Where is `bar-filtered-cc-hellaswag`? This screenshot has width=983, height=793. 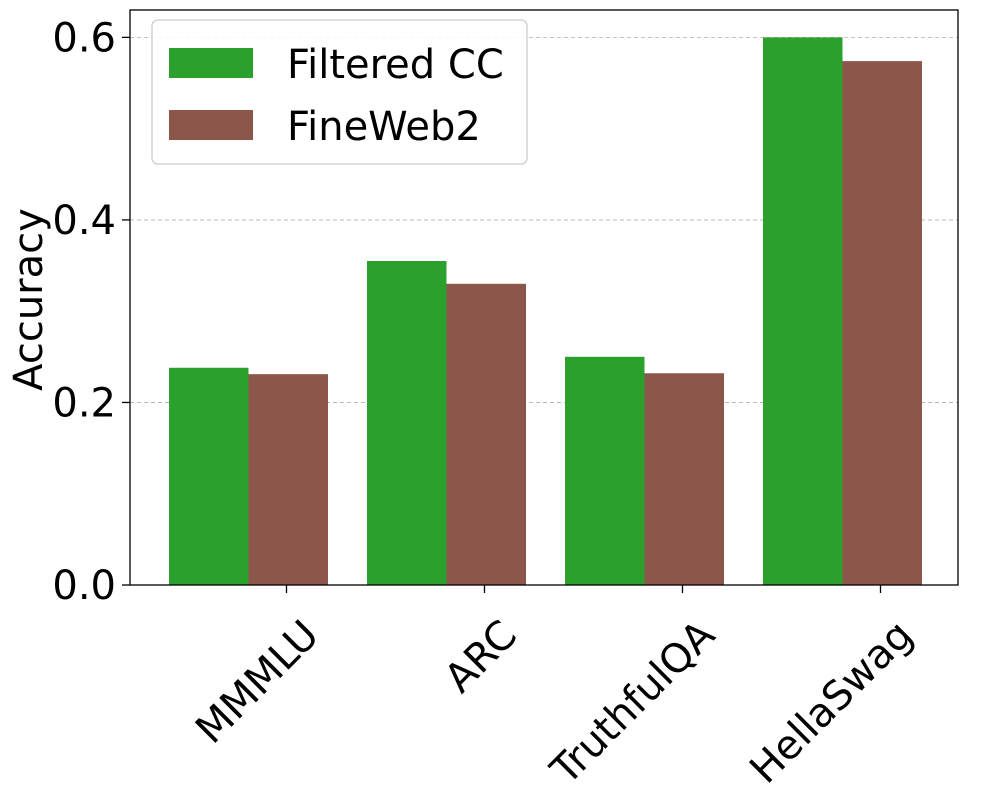 bar-filtered-cc-hellaswag is located at coordinates (803, 311).